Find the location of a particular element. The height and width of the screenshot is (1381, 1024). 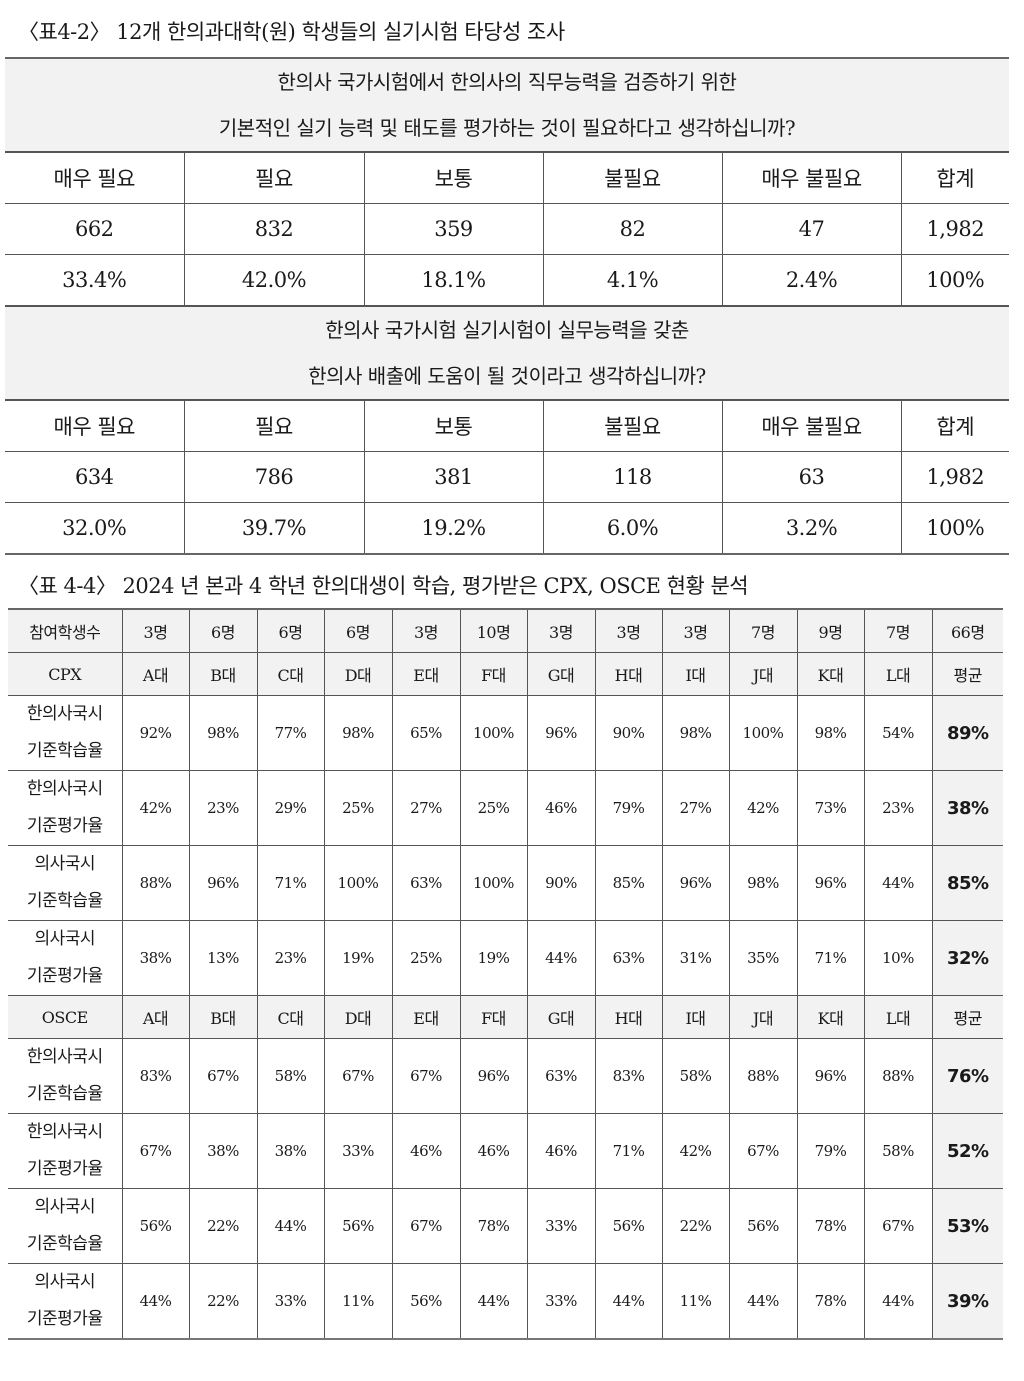

section-name: CPX is located at coordinates (65, 674).